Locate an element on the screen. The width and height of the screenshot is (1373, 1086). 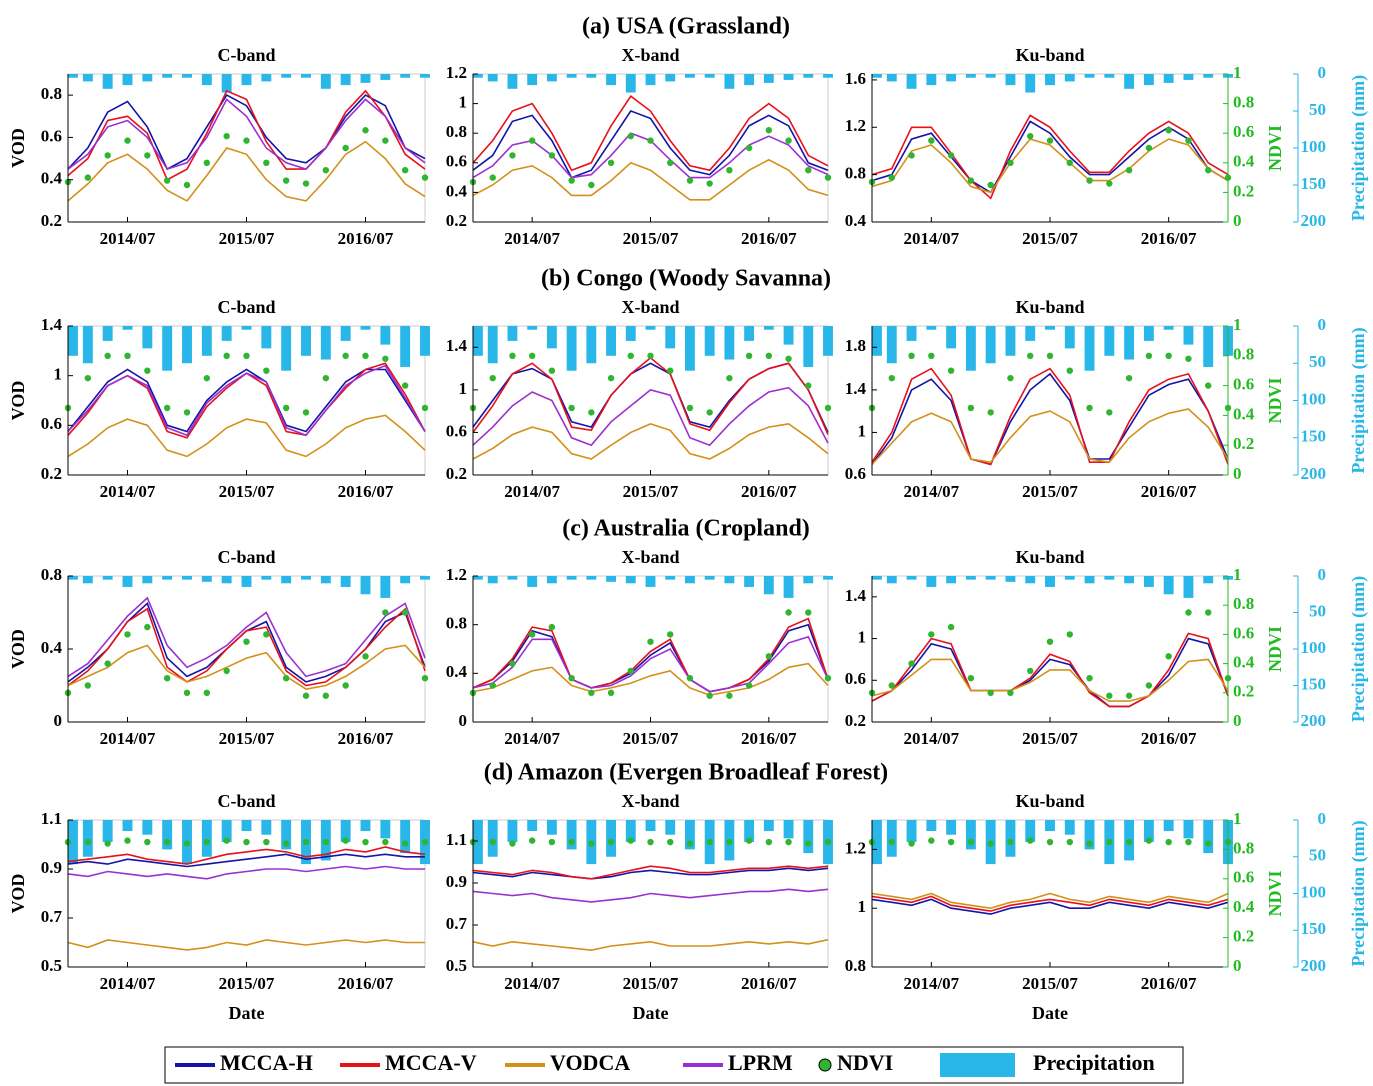
y-tick-label: 0.8 is located at coordinates (456, 623).